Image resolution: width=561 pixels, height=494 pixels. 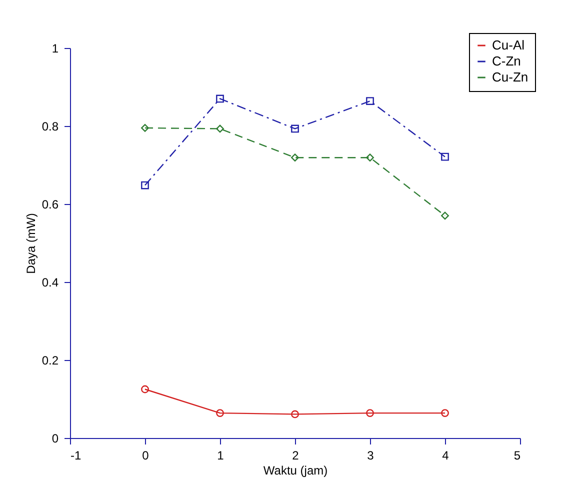 I want to click on x-tick-label: 5, so click(x=517, y=455).